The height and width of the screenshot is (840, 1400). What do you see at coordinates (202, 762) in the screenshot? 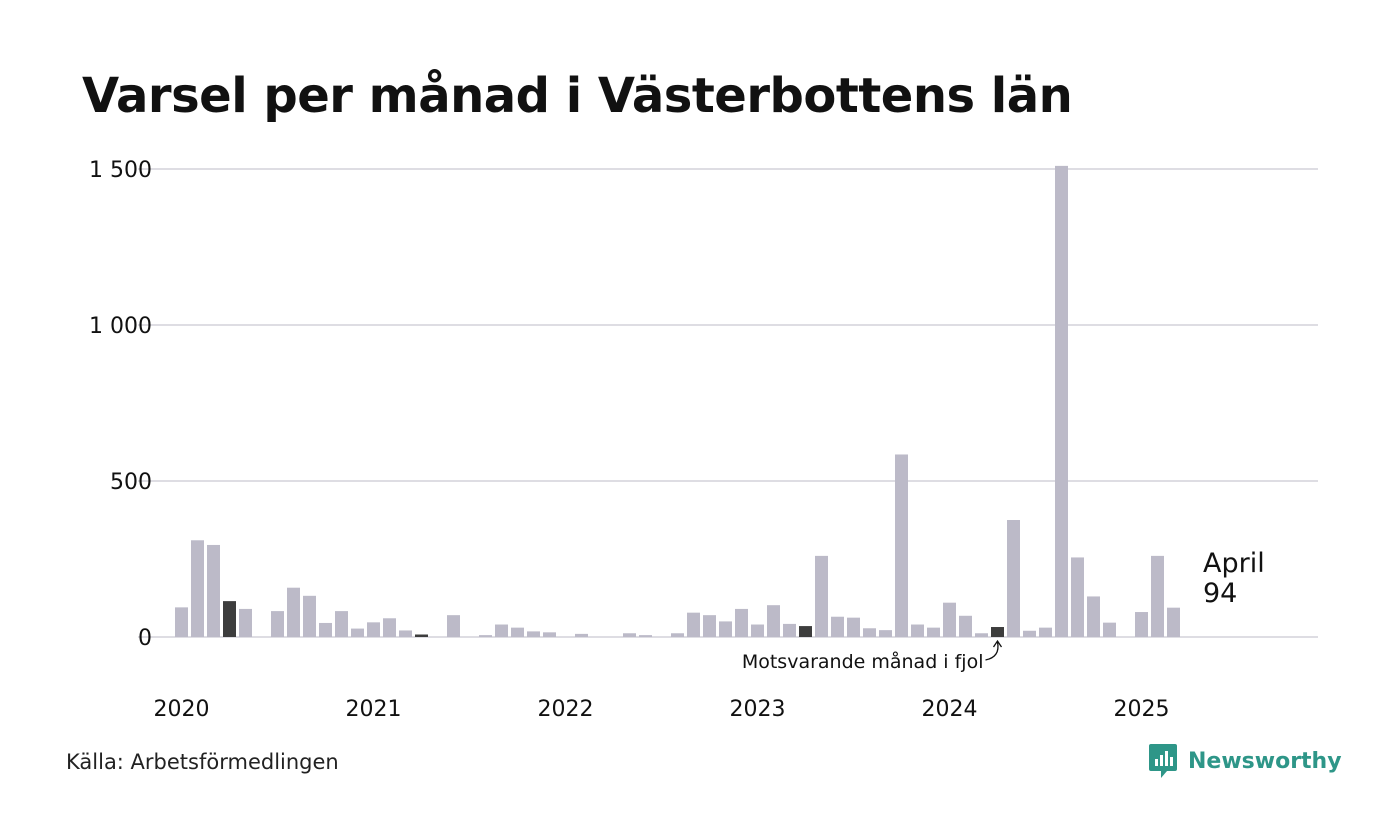
I see `source-note: Källa: Arbetsförmedlingen` at bounding box center [202, 762].